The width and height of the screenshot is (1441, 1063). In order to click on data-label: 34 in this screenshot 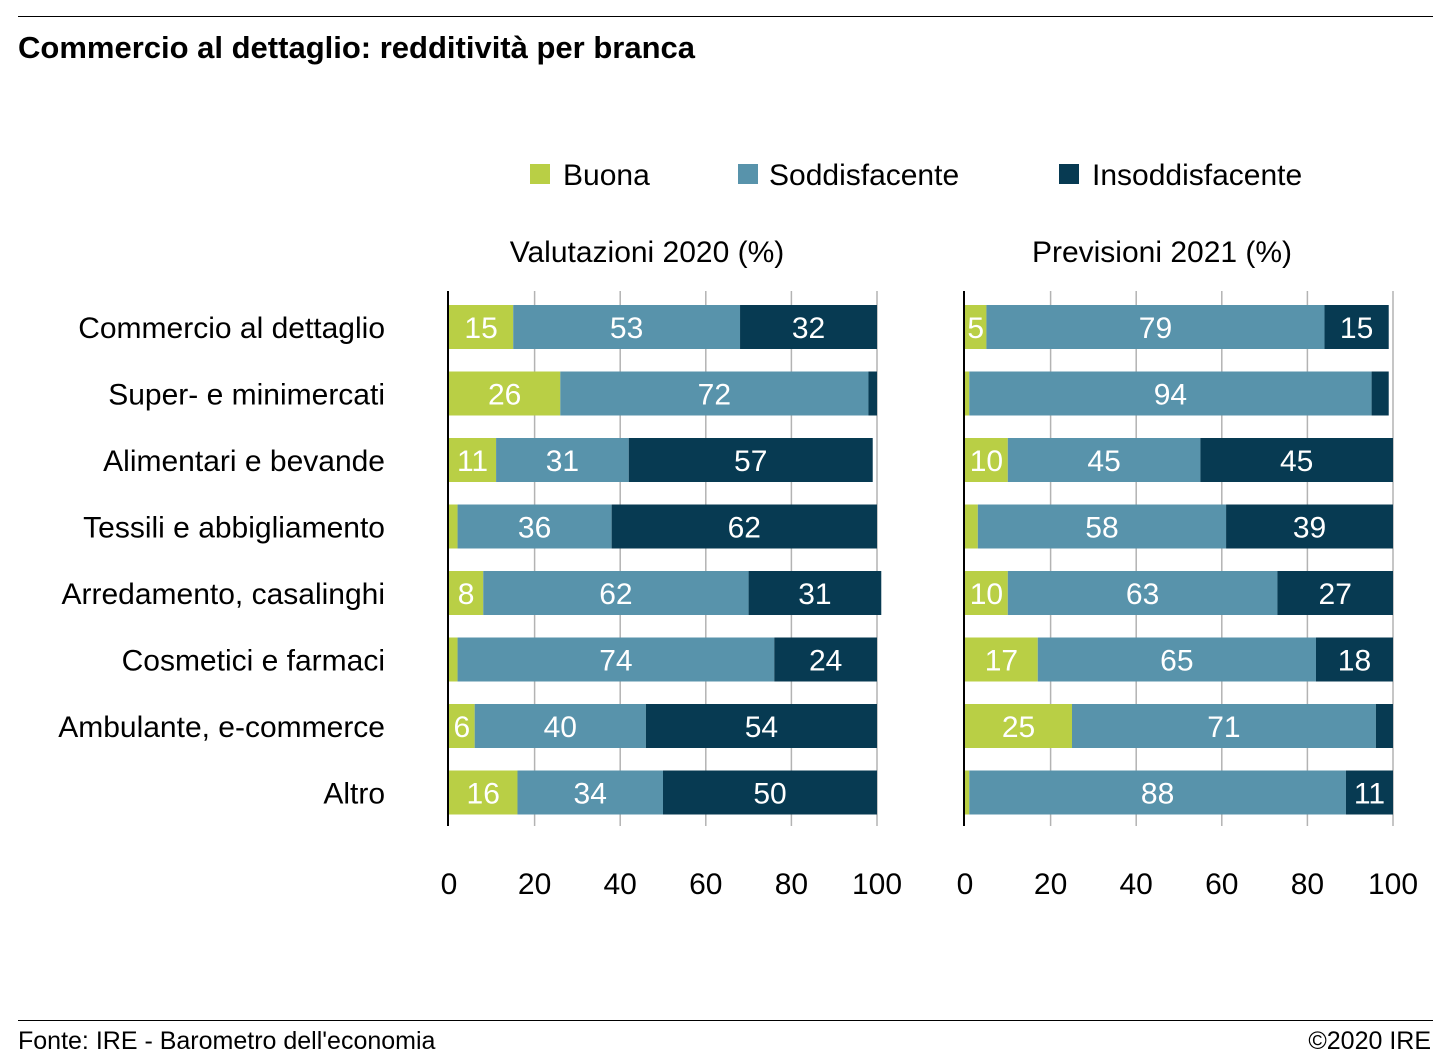, I will do `click(590, 794)`.